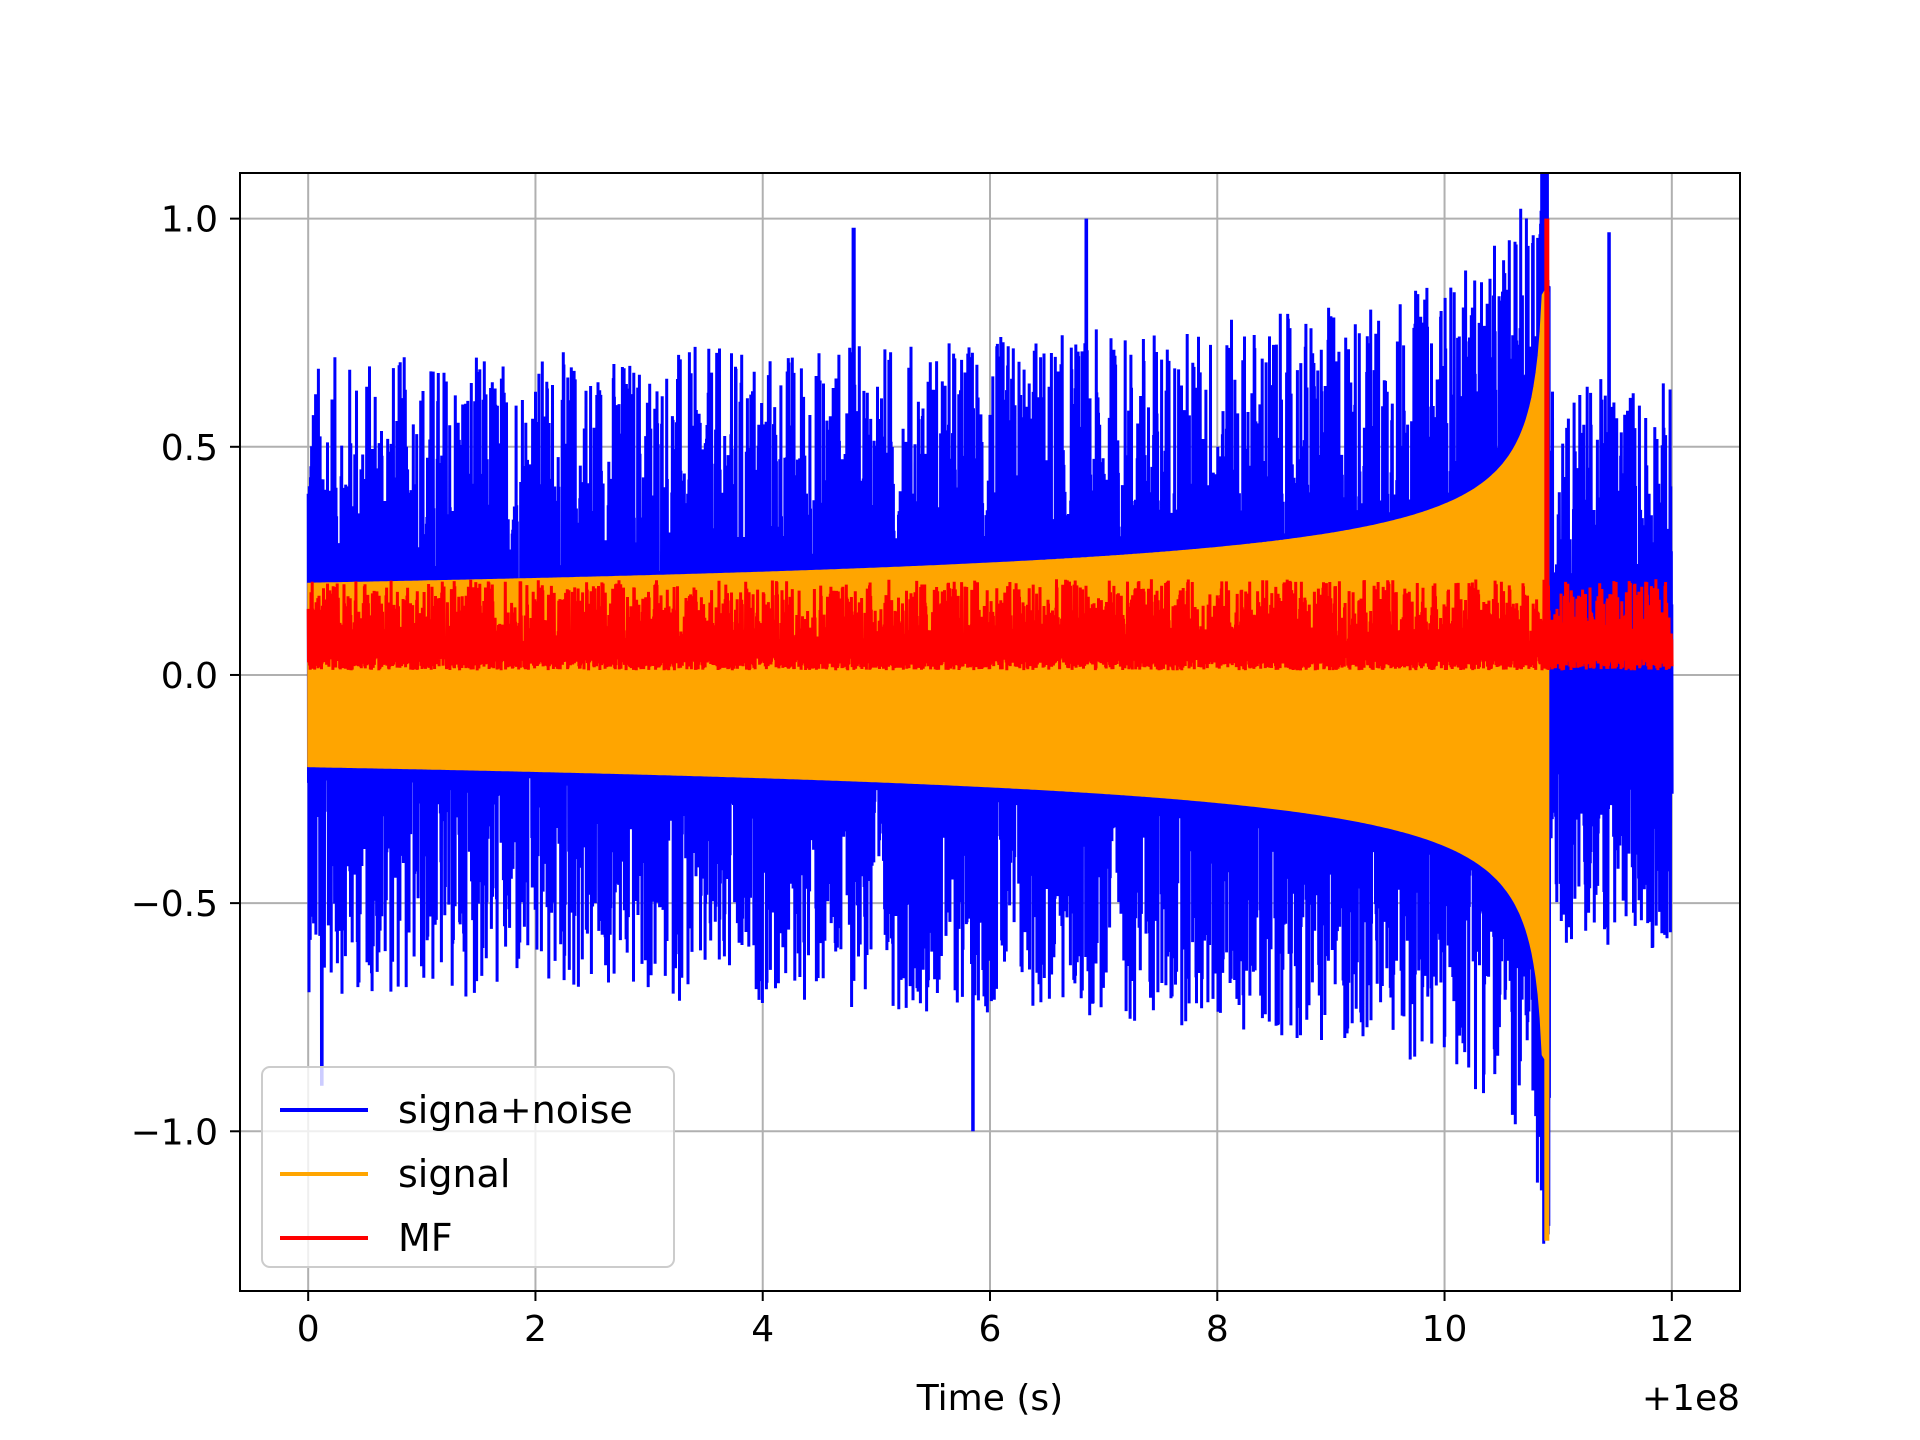 This screenshot has width=1920, height=1440. What do you see at coordinates (189, 676) in the screenshot?
I see `y-tick-label: 0.0` at bounding box center [189, 676].